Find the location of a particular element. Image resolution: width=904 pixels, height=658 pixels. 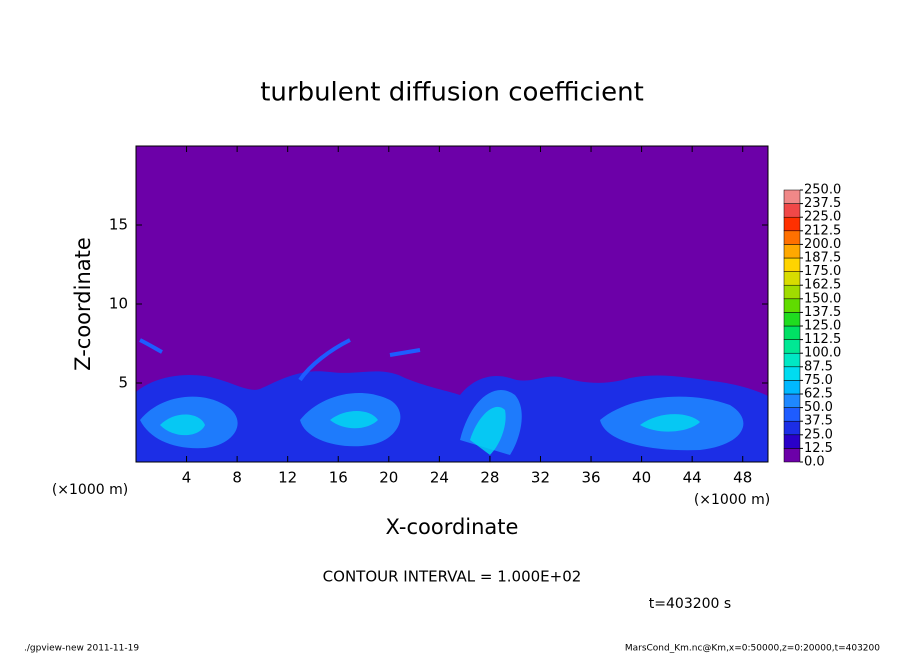

colorbar-label: 200.0 is located at coordinates (822, 244).